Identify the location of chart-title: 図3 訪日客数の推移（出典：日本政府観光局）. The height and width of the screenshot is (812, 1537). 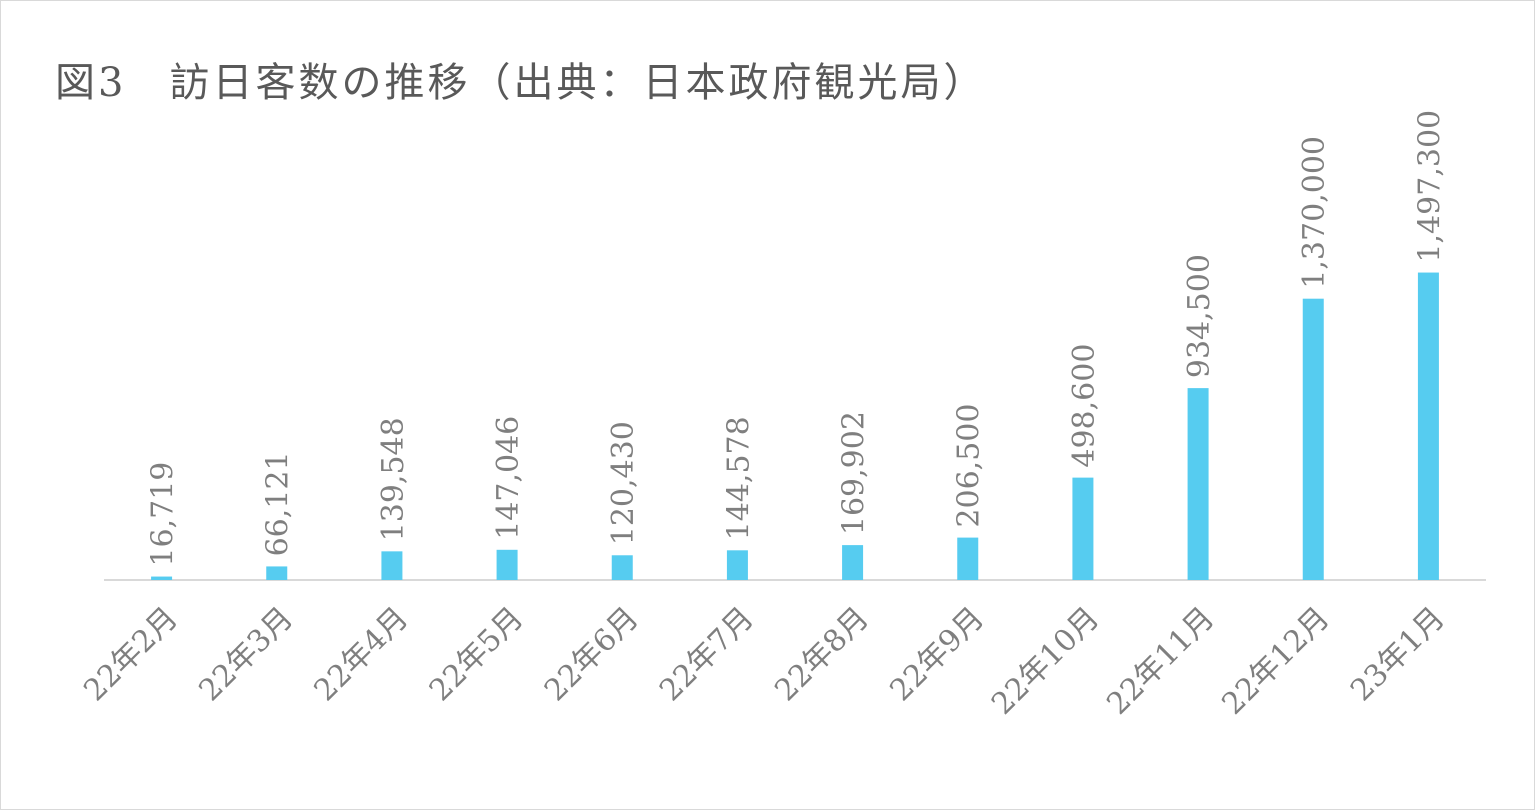
(521, 83).